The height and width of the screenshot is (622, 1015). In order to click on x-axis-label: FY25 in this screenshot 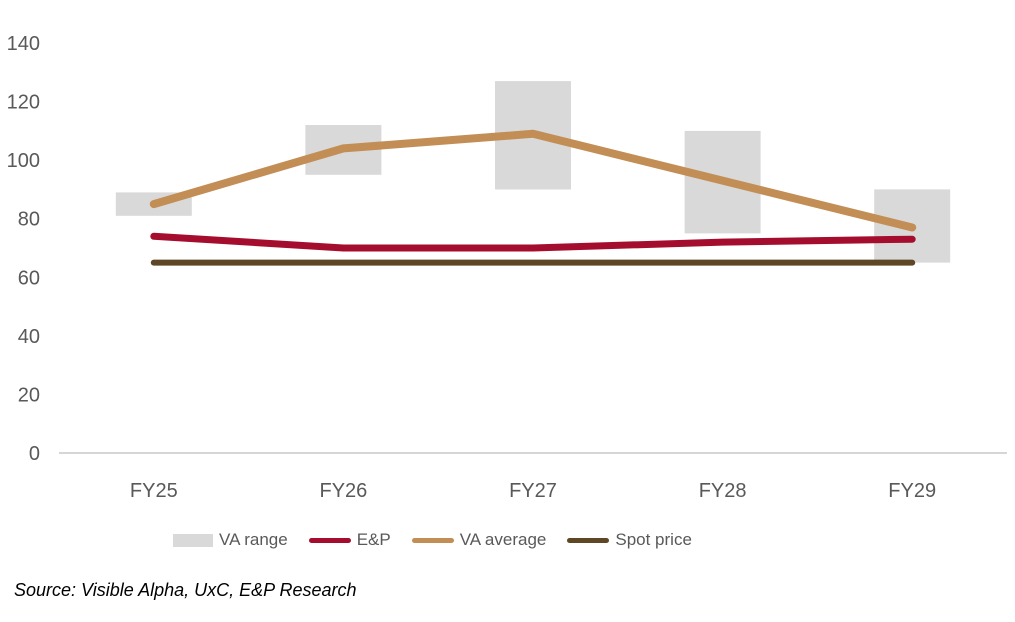, I will do `click(154, 491)`.